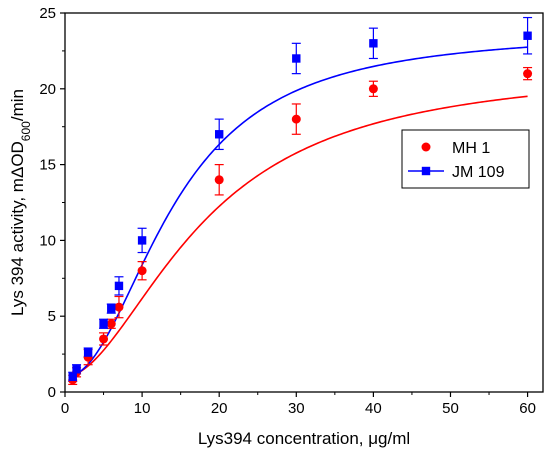 This screenshot has height=464, width=550. What do you see at coordinates (296, 408) in the screenshot?
I see `x-tick-label: 30` at bounding box center [296, 408].